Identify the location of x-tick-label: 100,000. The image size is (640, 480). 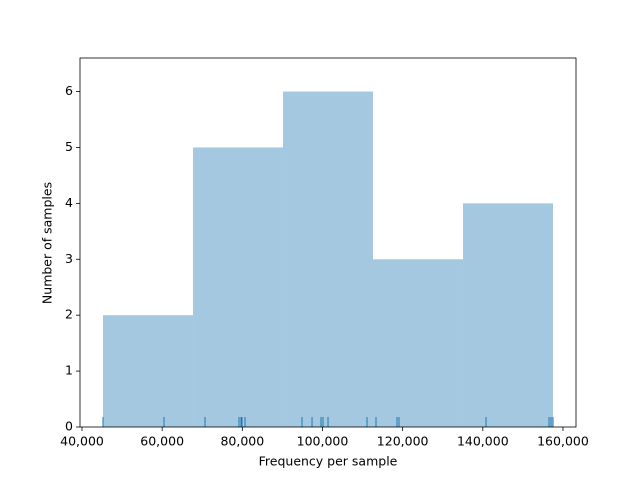
(323, 441).